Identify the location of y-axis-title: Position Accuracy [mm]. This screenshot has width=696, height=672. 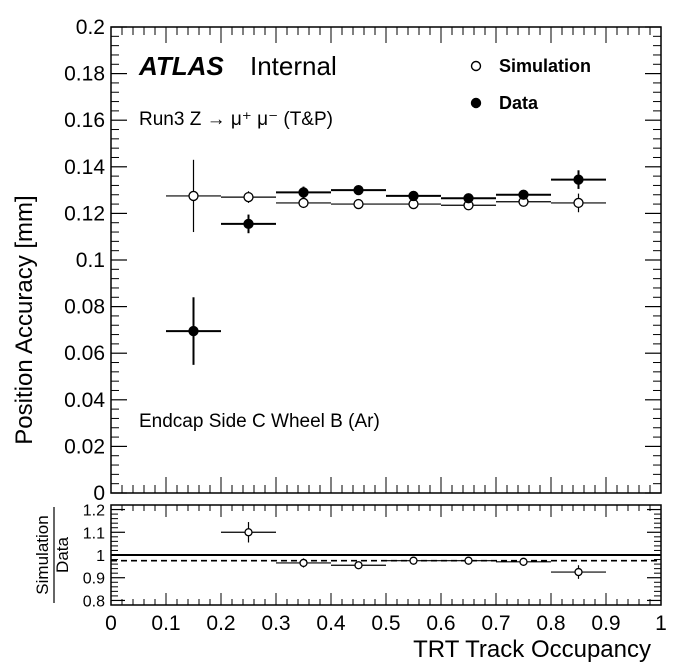
(24, 319).